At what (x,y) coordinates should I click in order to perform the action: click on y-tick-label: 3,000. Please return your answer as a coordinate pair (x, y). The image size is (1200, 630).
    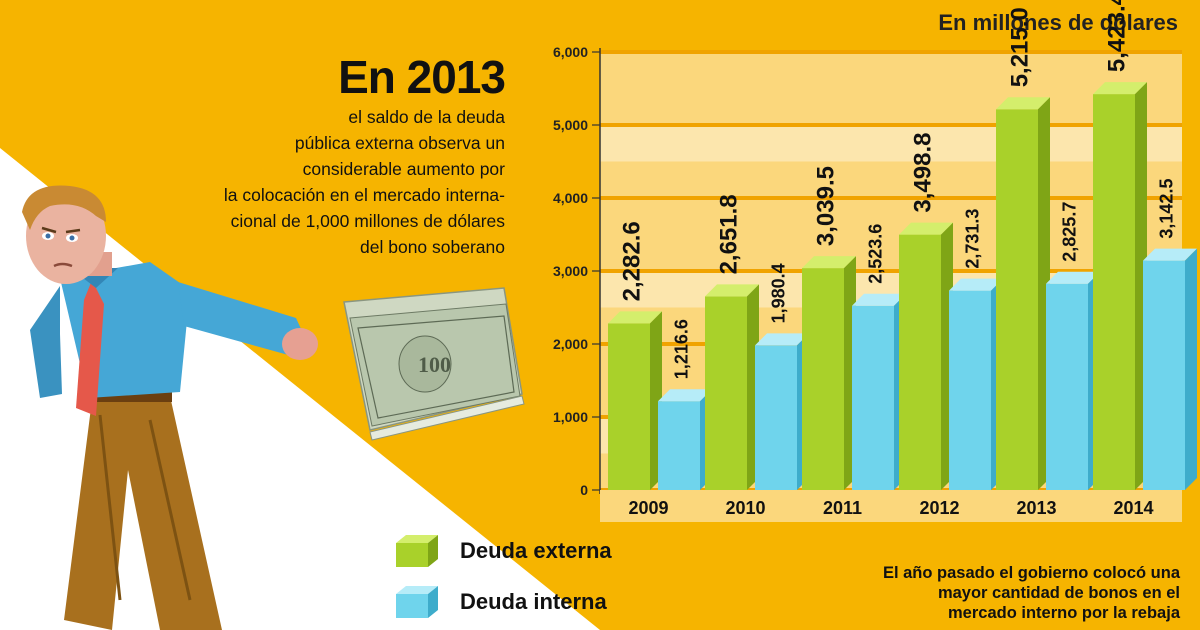
    Looking at the image, I should click on (570, 271).